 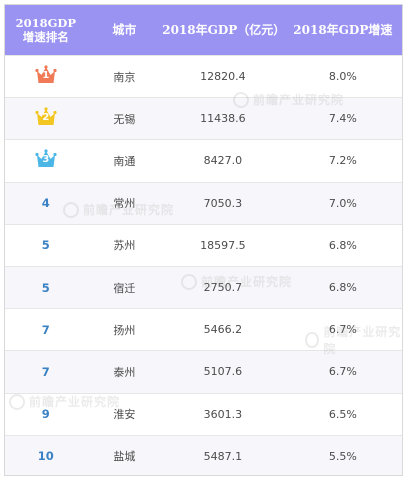 I want to click on gdp-cell: 5466.2, so click(x=223, y=330).